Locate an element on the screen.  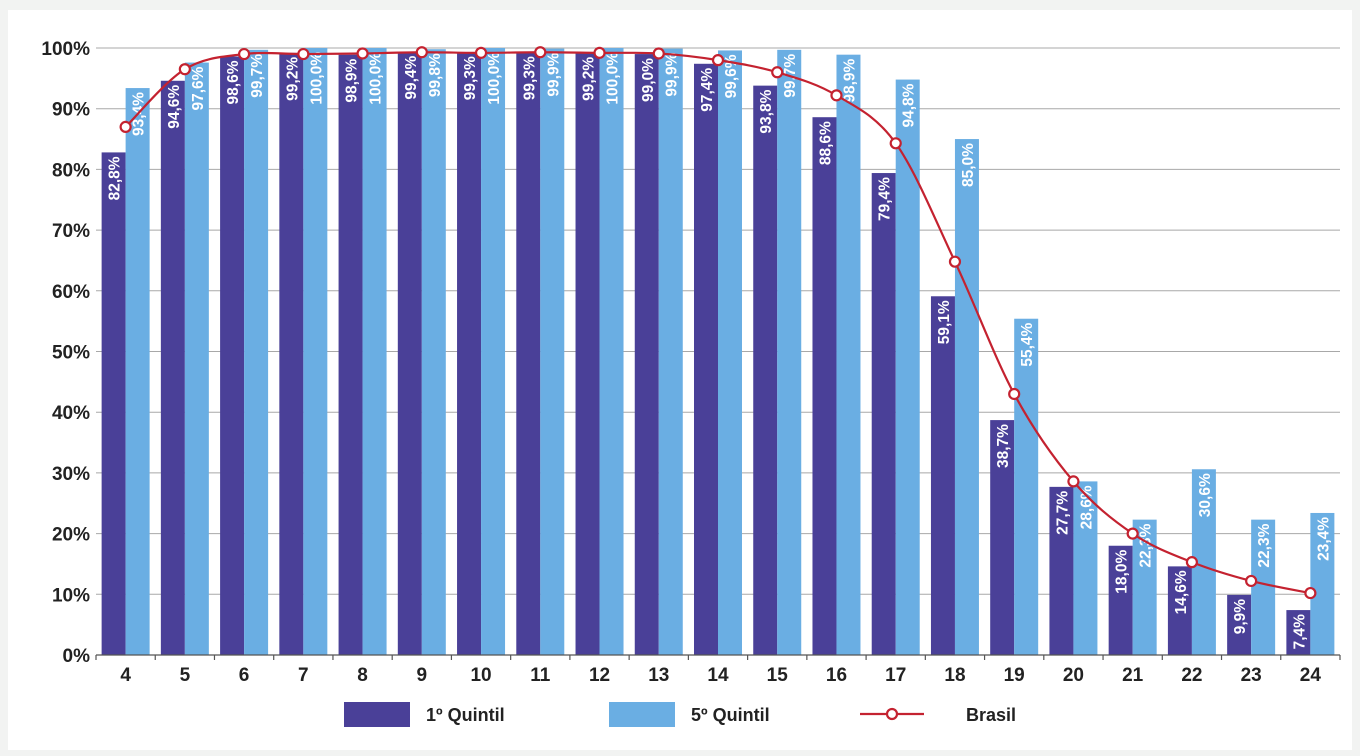
bar-label-quintil1: 59,1% is located at coordinates (944, 322).